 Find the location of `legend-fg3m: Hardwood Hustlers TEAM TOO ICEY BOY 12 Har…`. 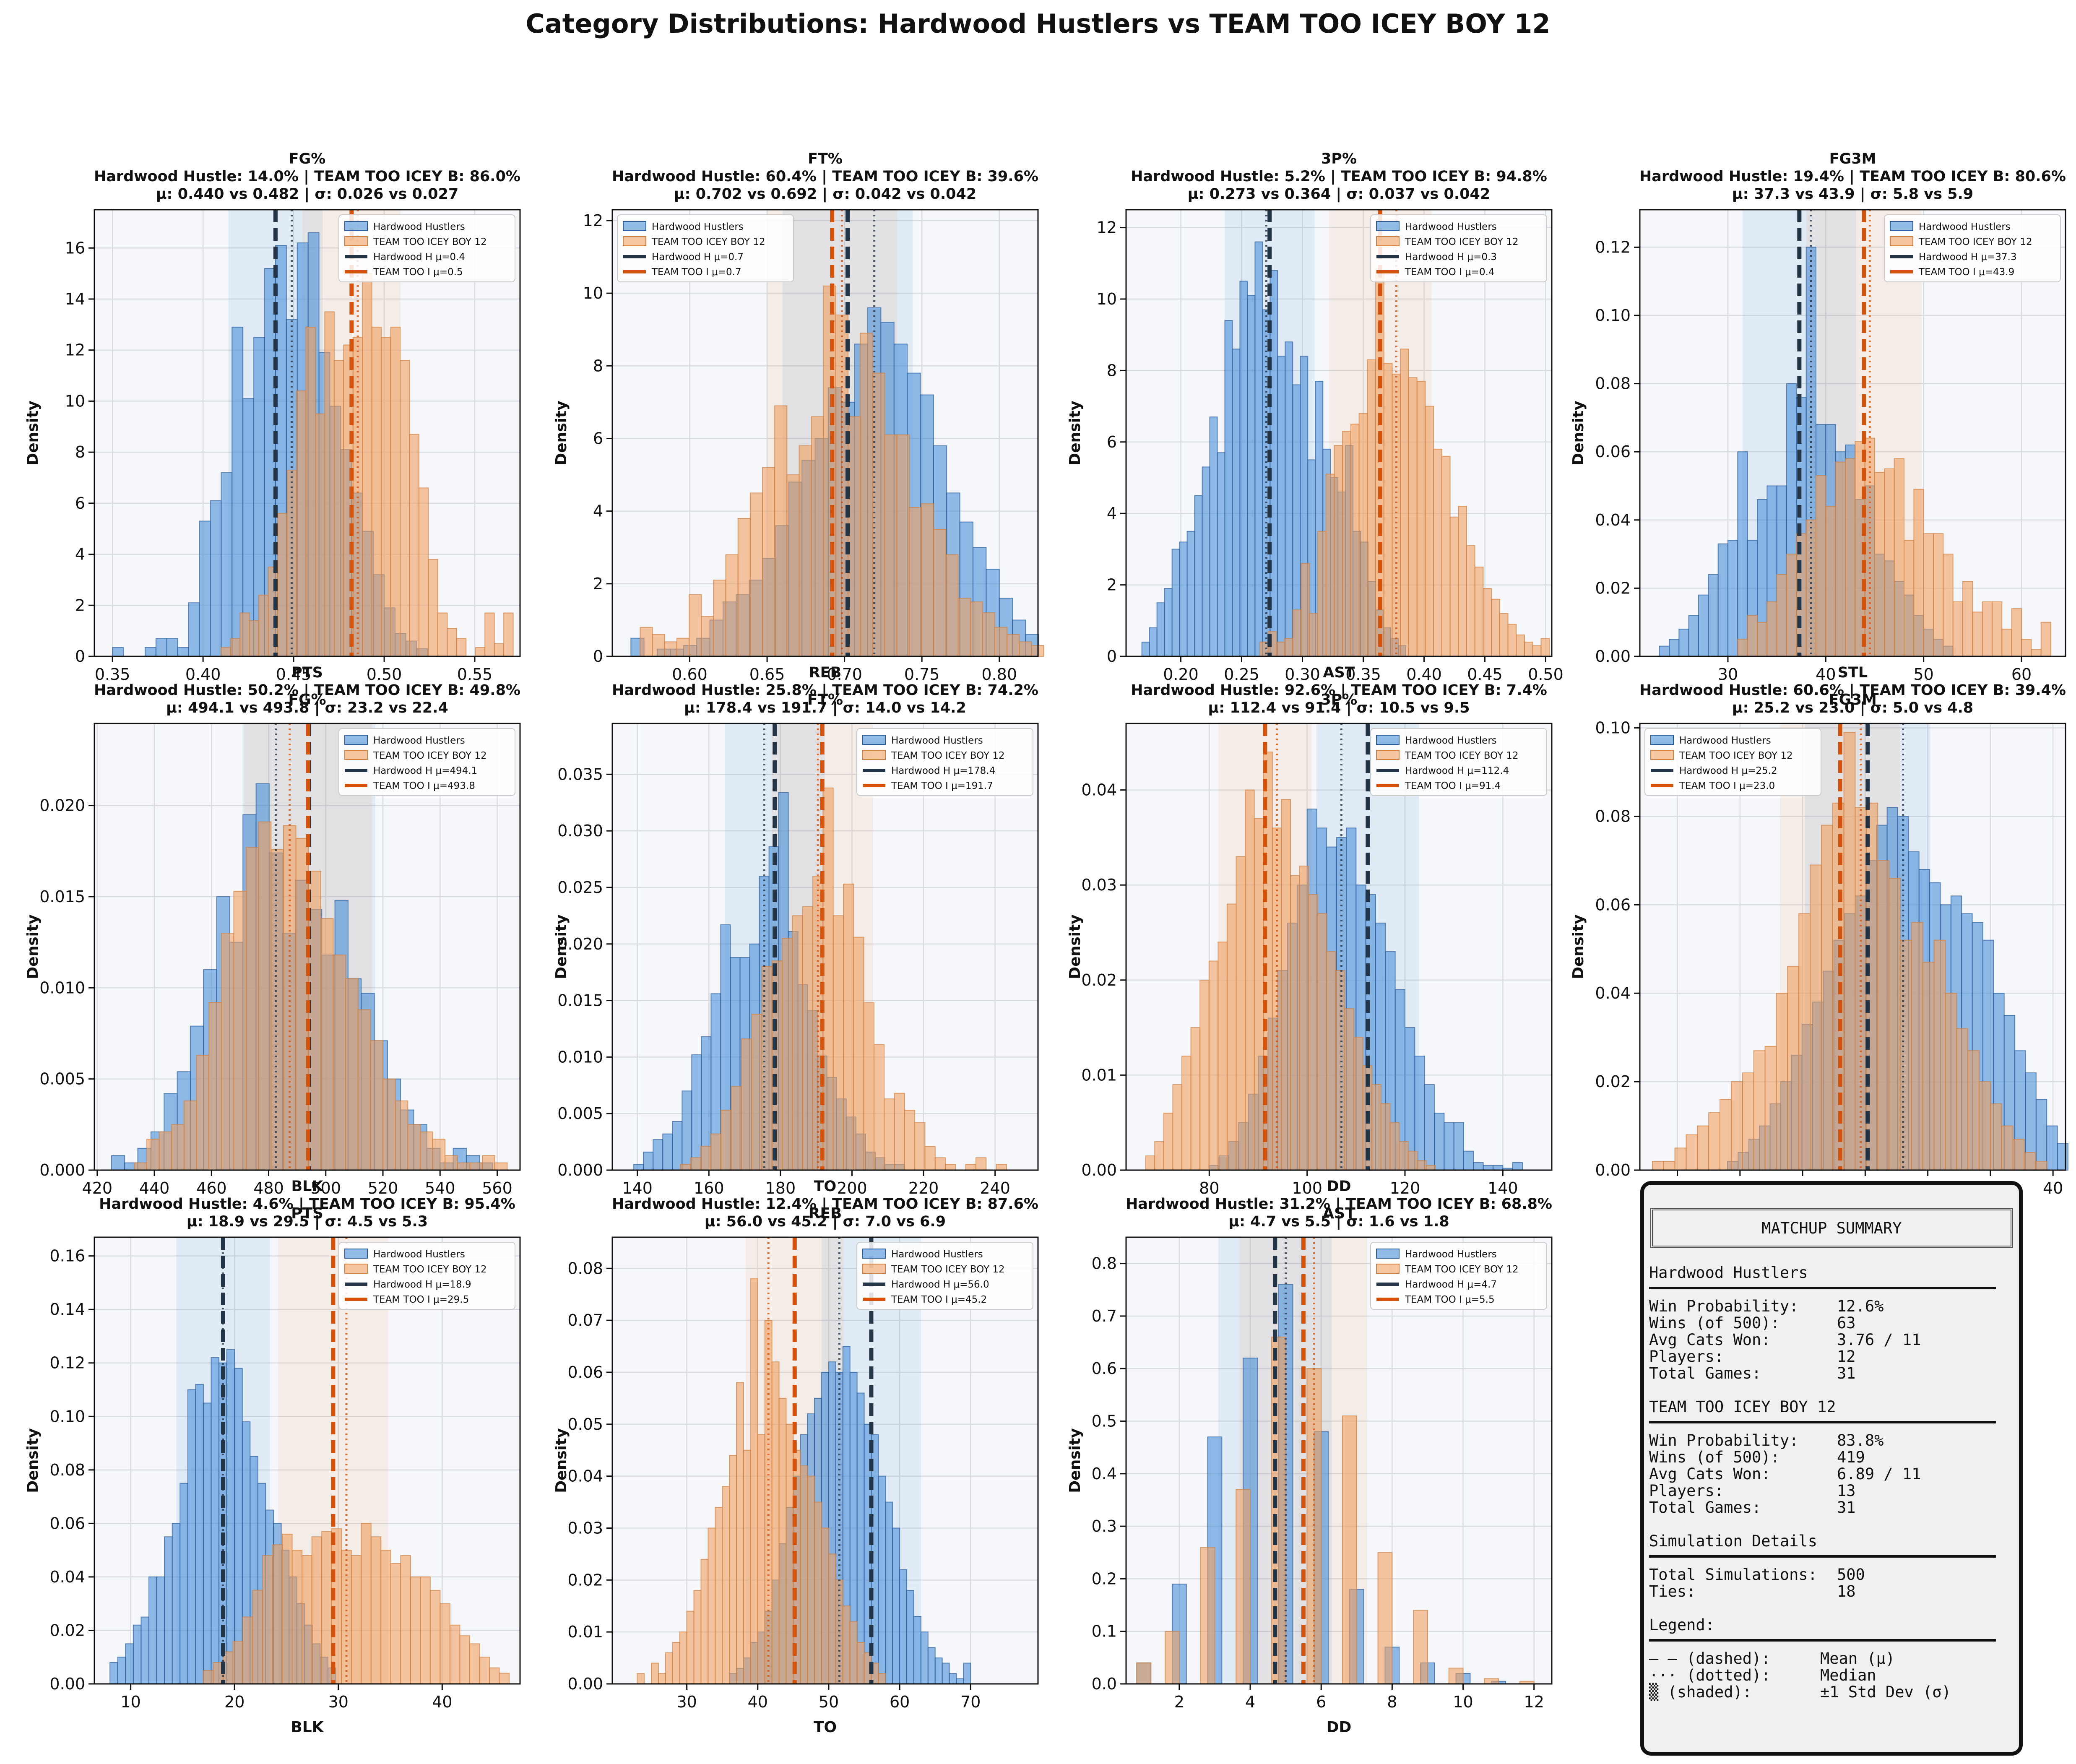

legend-fg3m: Hardwood Hustlers TEAM TOO ICEY BOY 12 Har… is located at coordinates (1972, 248).